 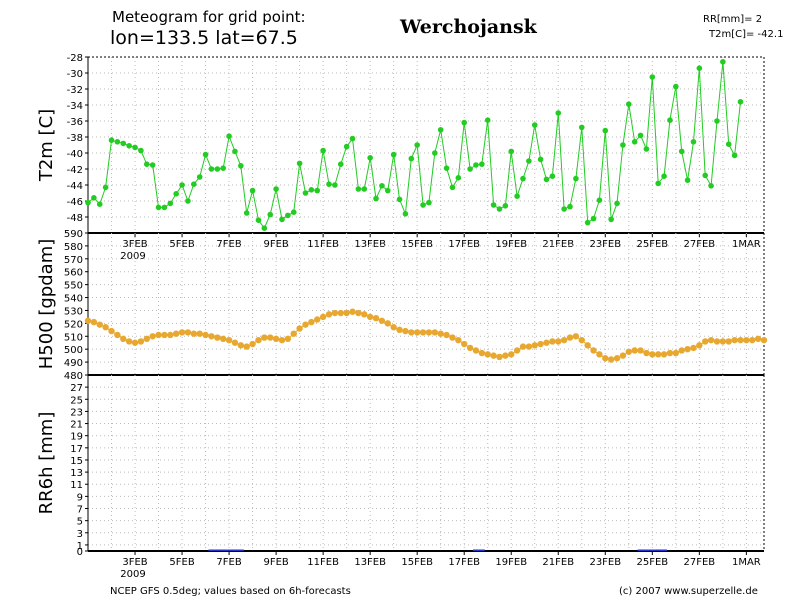 What do you see at coordinates (75, 138) in the screenshot?
I see `y-tick-label: -38` at bounding box center [75, 138].